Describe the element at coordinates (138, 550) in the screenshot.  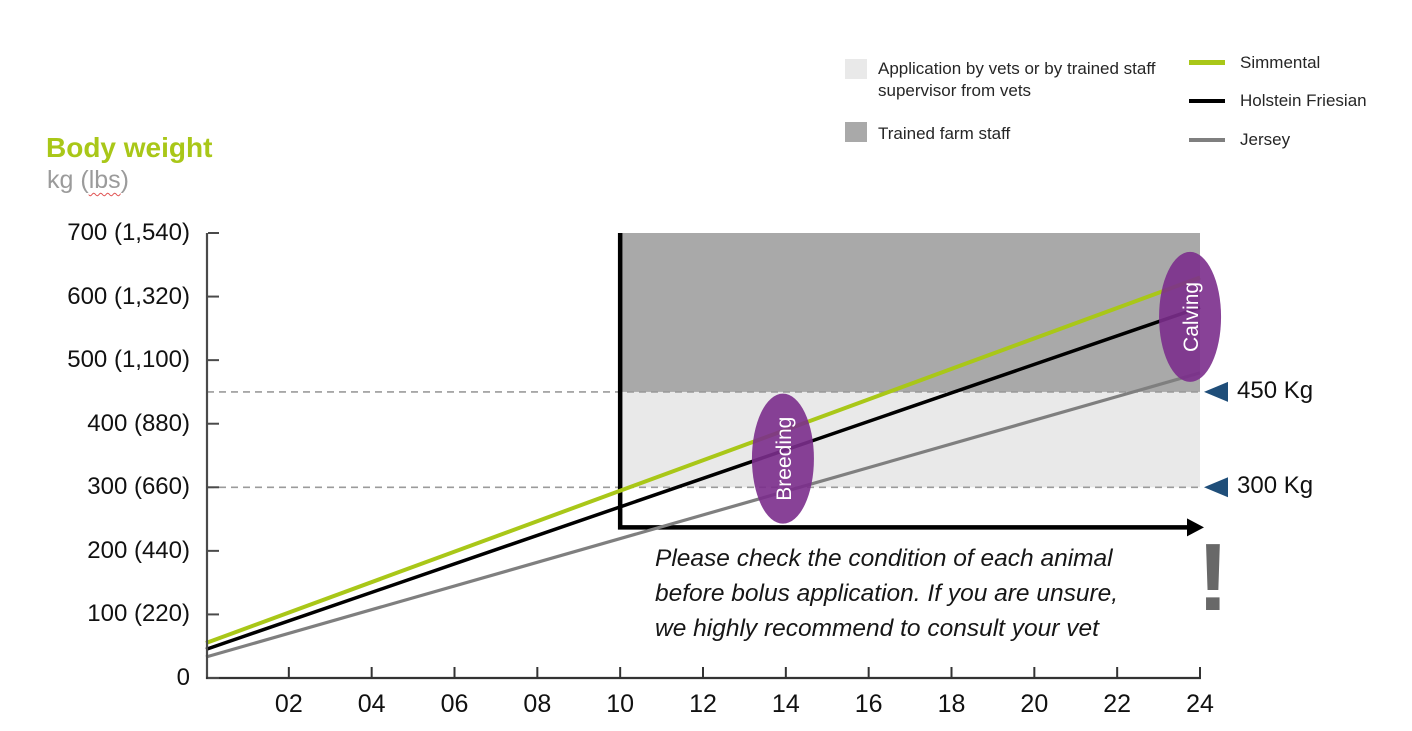
I see `y-tick-label-200: 200 (440)` at that location.